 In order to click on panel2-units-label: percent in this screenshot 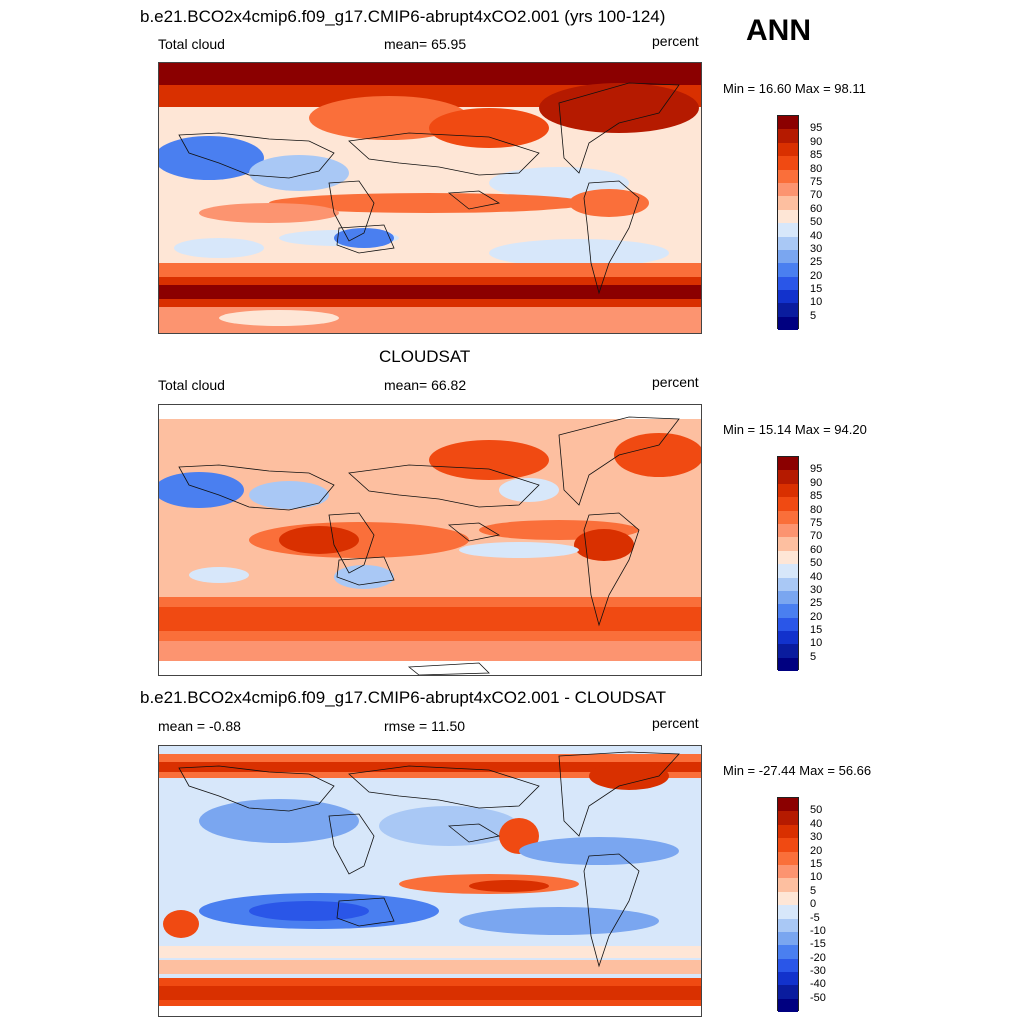, I will do `click(675, 382)`.